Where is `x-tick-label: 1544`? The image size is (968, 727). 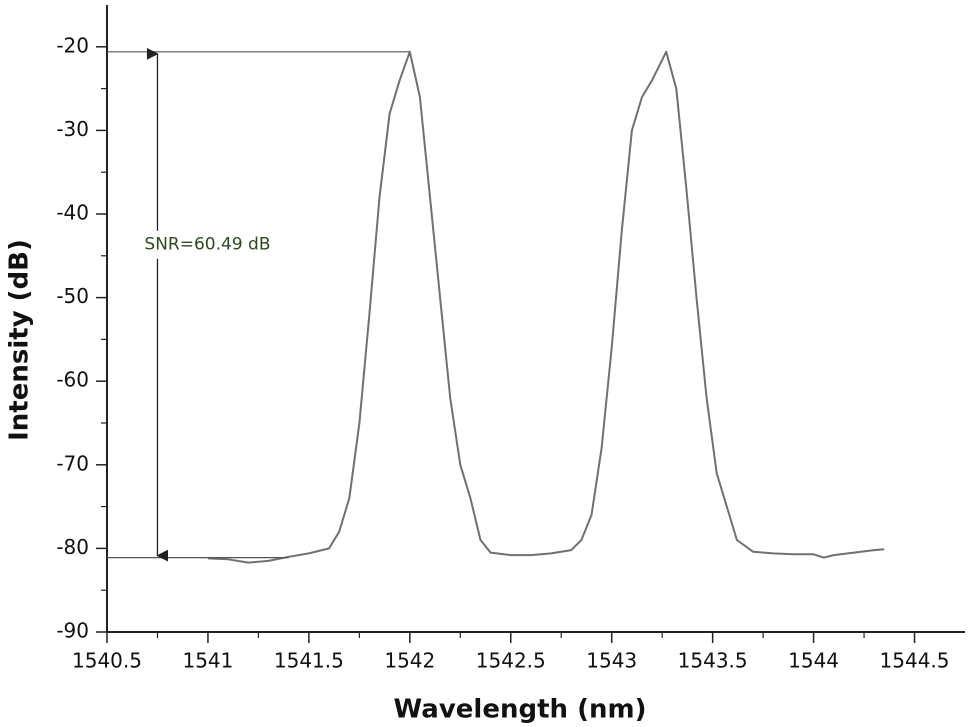 x-tick-label: 1544 is located at coordinates (813, 661).